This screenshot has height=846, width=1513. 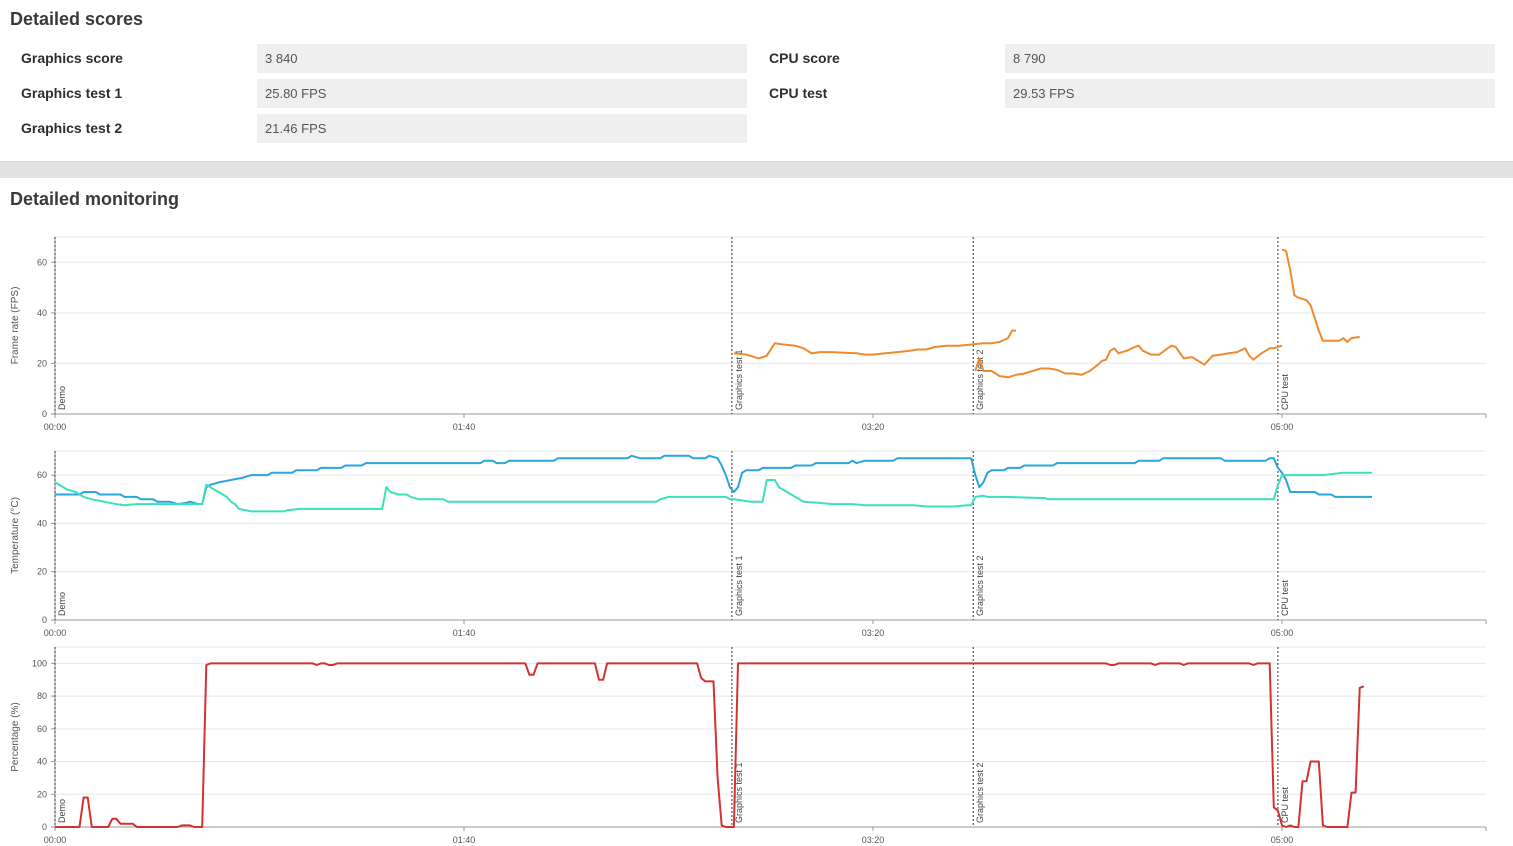 What do you see at coordinates (798, 93) in the screenshot?
I see `cpu-test-label: CPU test` at bounding box center [798, 93].